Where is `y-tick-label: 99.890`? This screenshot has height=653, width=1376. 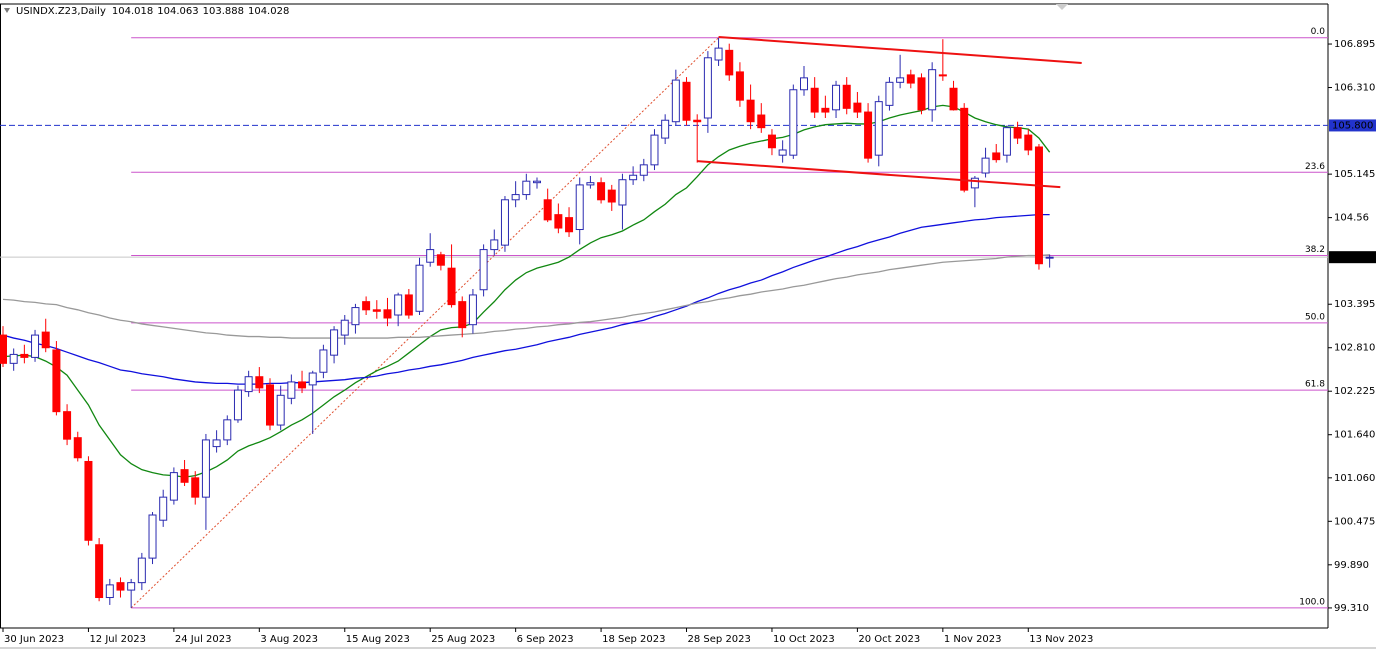 y-tick-label: 99.890 is located at coordinates (1351, 565).